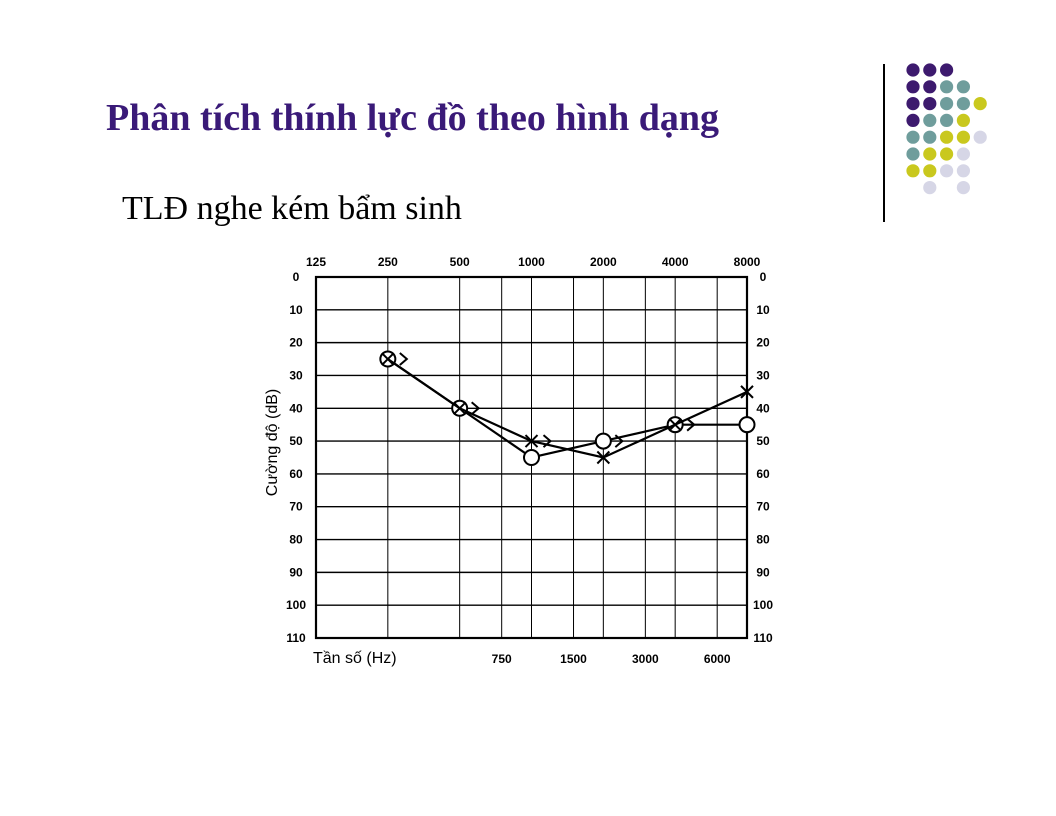 This screenshot has height=816, width=1056. What do you see at coordinates (763, 572) in the screenshot?
I see `y-tick-label-right: 90` at bounding box center [763, 572].